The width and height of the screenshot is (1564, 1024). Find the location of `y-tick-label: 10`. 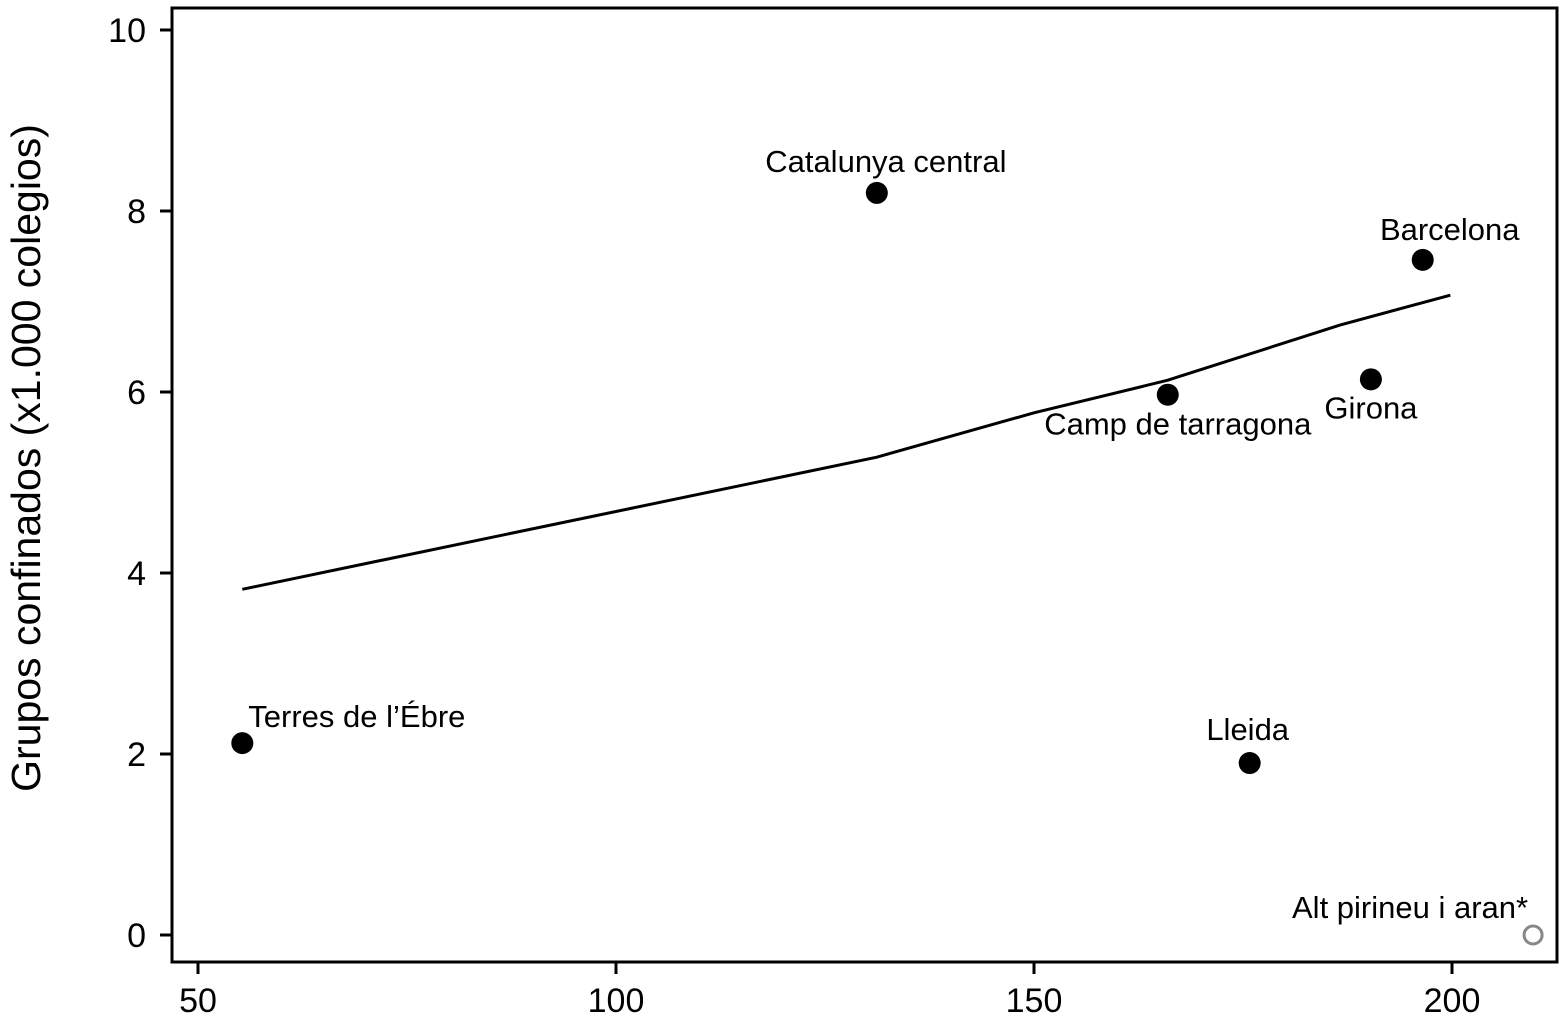

y-tick-label: 10 is located at coordinates (127, 31).